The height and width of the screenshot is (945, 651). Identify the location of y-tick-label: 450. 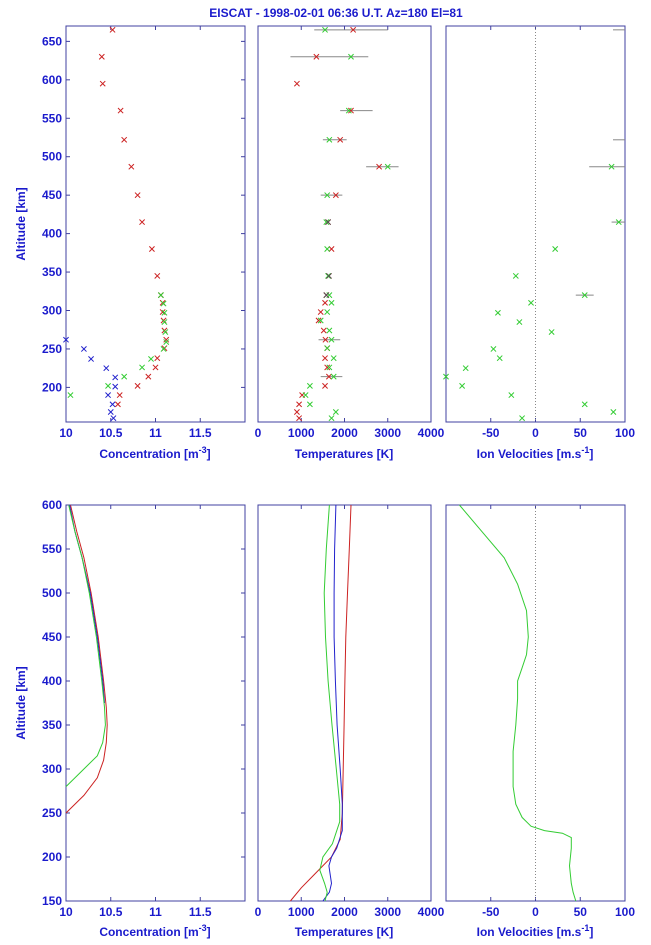
(52, 195).